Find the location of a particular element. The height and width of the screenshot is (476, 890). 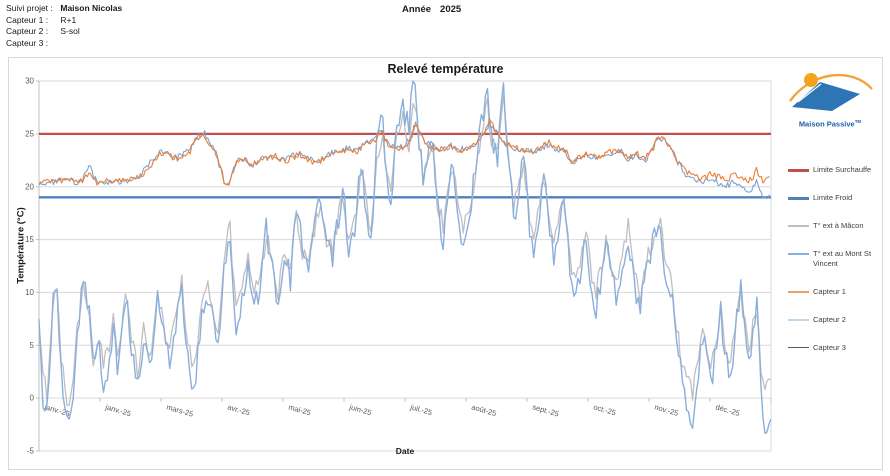

legend-label: Capteur 2 is located at coordinates (829, 319).